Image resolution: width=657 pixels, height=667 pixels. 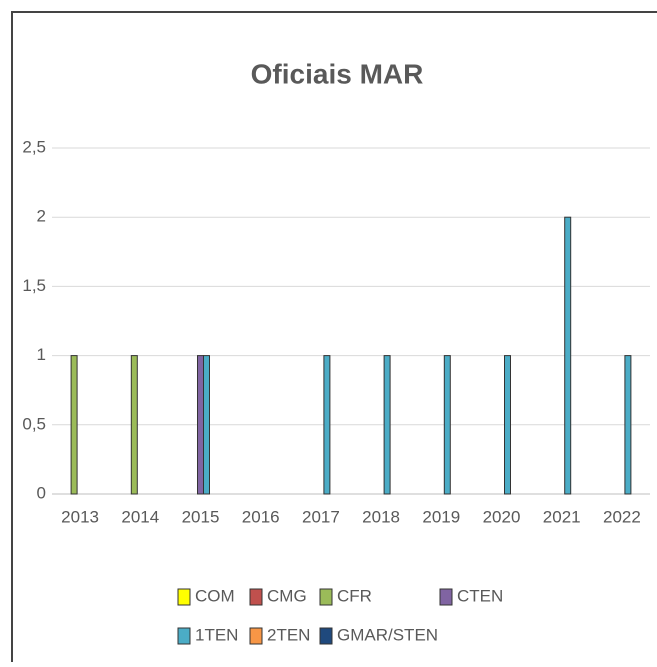 What do you see at coordinates (387, 634) in the screenshot?
I see `legend-label: GMAR/STEN` at bounding box center [387, 634].